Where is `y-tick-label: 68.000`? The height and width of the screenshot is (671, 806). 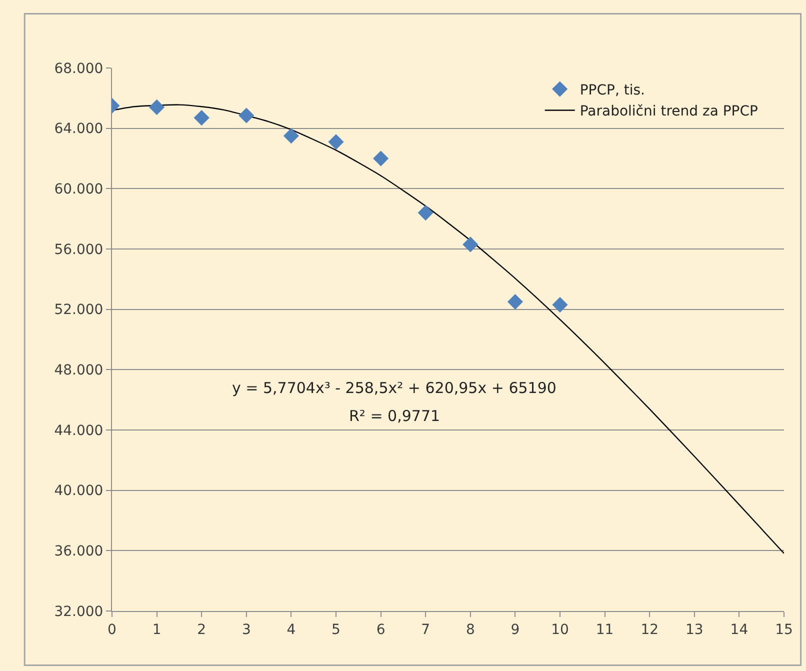
y-tick-label: 68.000 is located at coordinates (79, 68).